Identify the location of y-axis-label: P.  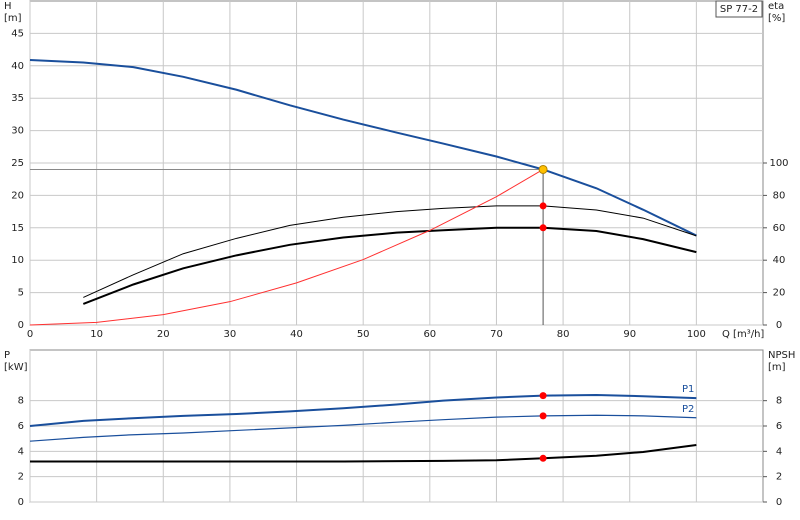
(7, 355).